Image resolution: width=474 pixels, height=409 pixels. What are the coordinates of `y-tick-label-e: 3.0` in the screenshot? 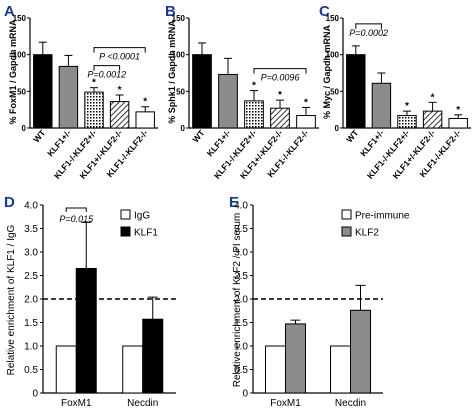 It's located at (241, 253).